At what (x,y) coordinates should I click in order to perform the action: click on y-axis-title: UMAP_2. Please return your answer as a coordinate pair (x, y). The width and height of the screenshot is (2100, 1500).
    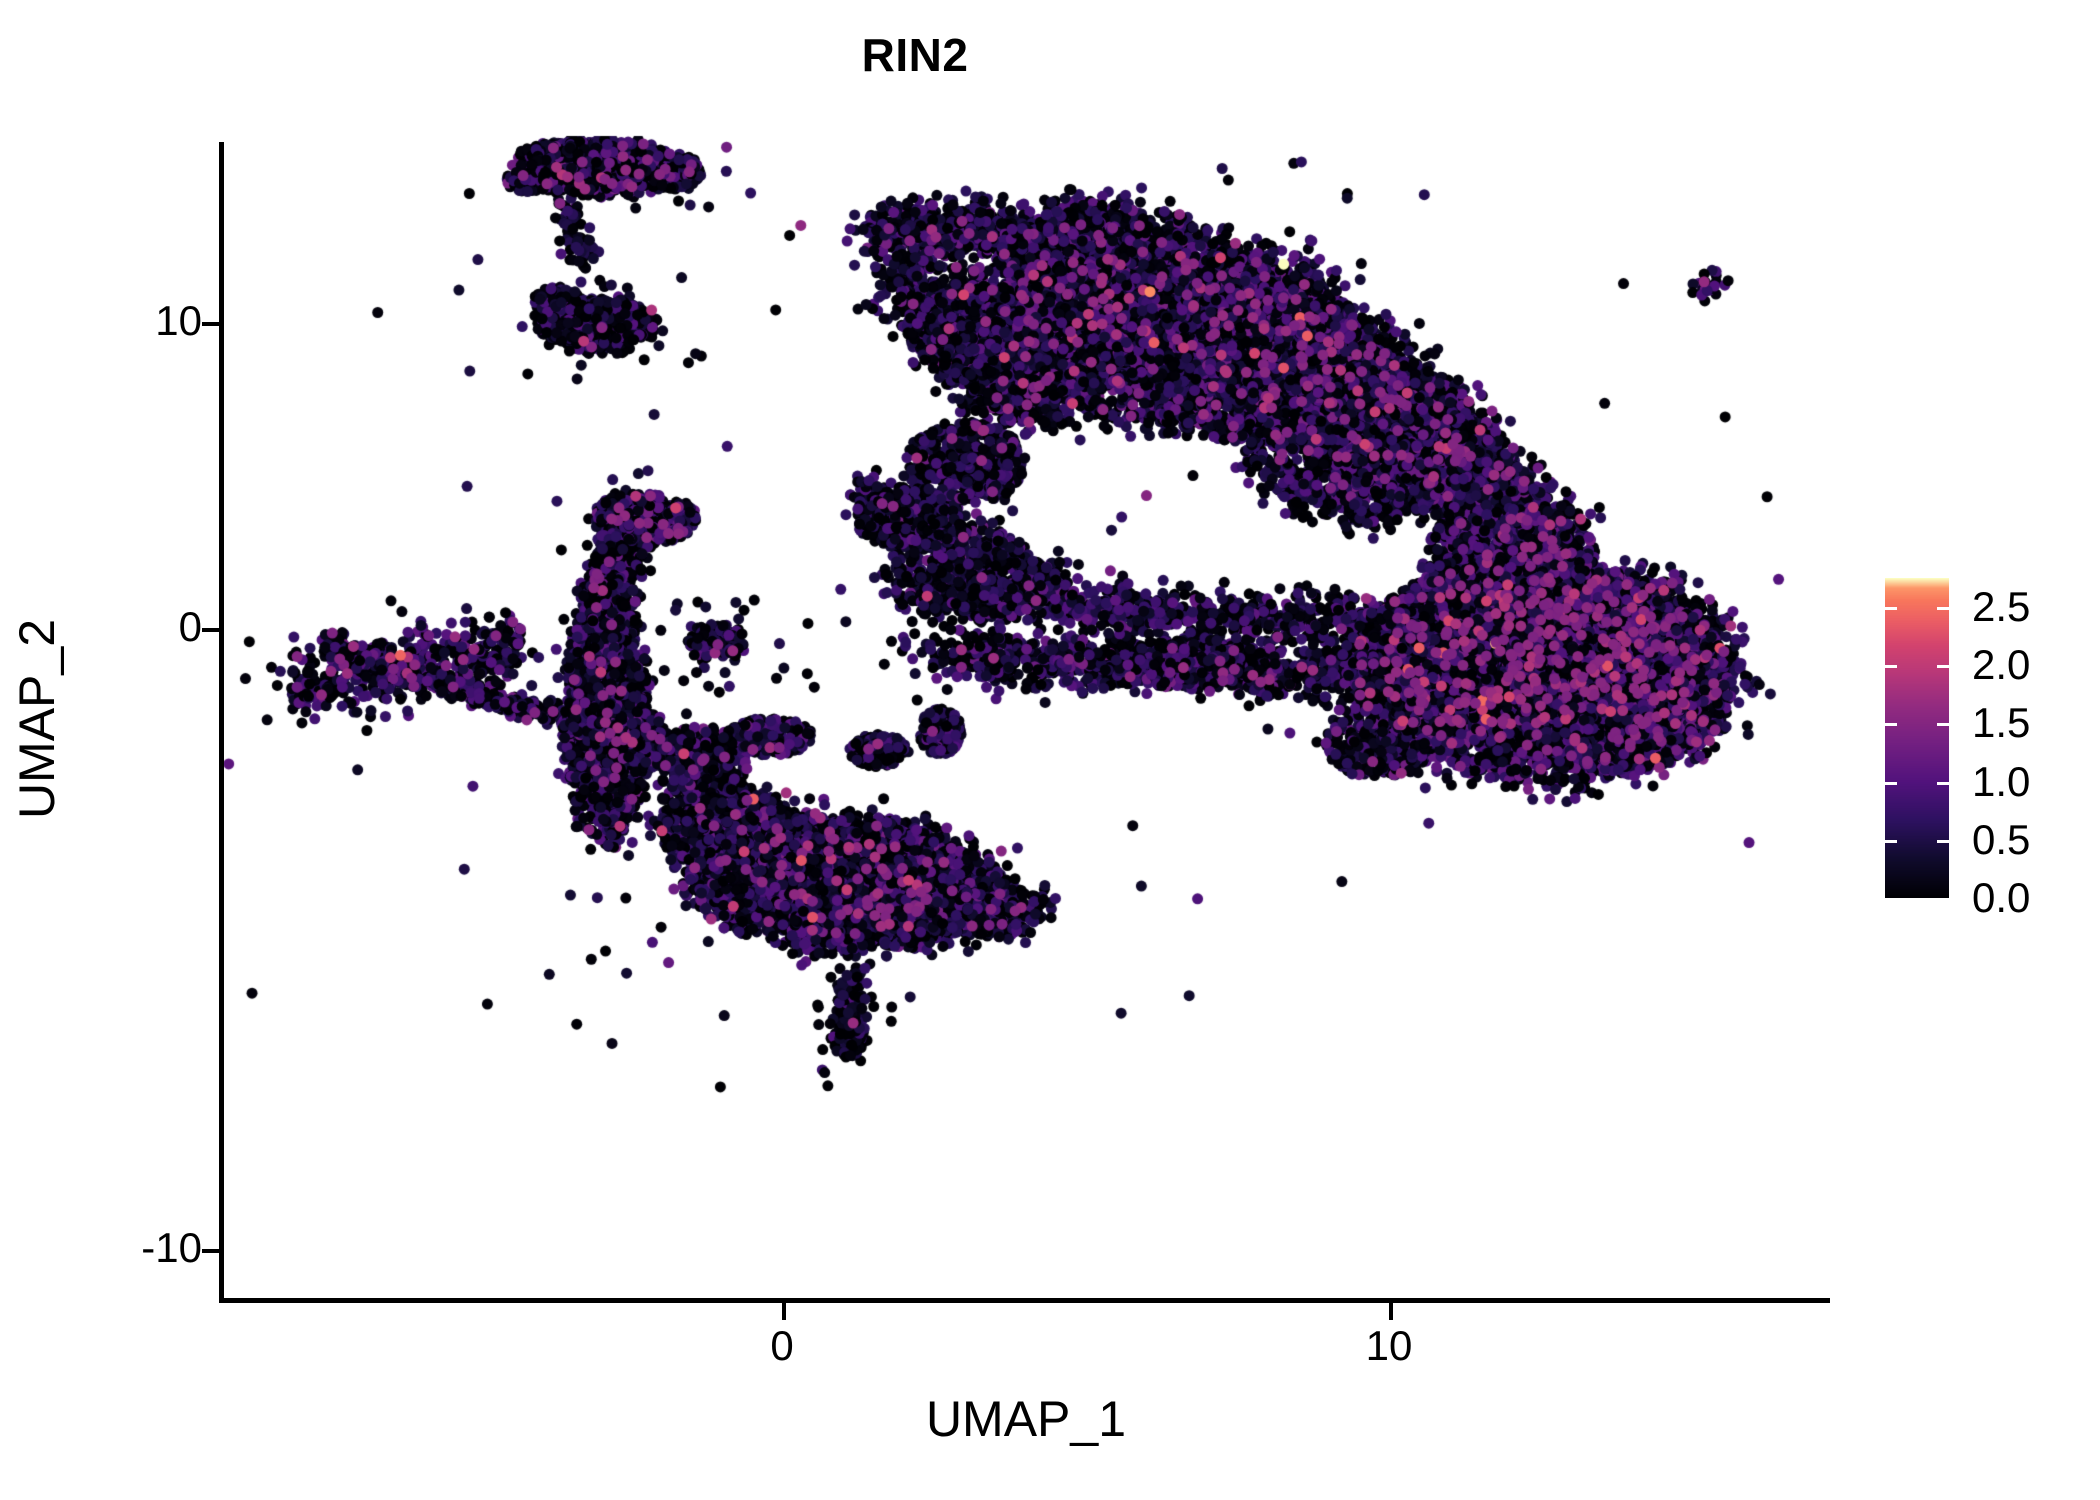
    Looking at the image, I should click on (37, 719).